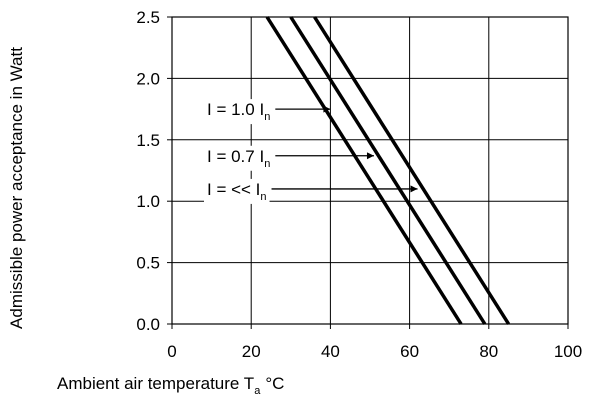 The width and height of the screenshot is (591, 410). I want to click on annotations: I = 1.0 In I = 0.7 In I = << In, so click(311, 151).